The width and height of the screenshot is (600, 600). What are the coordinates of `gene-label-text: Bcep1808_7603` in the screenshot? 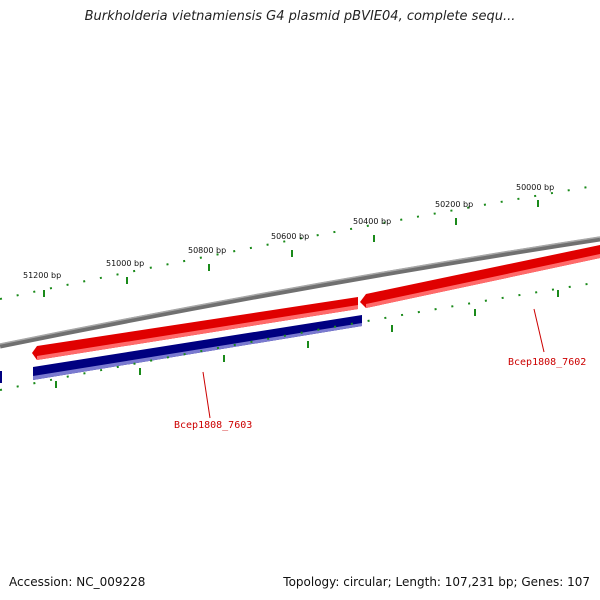 It's located at (213, 425).